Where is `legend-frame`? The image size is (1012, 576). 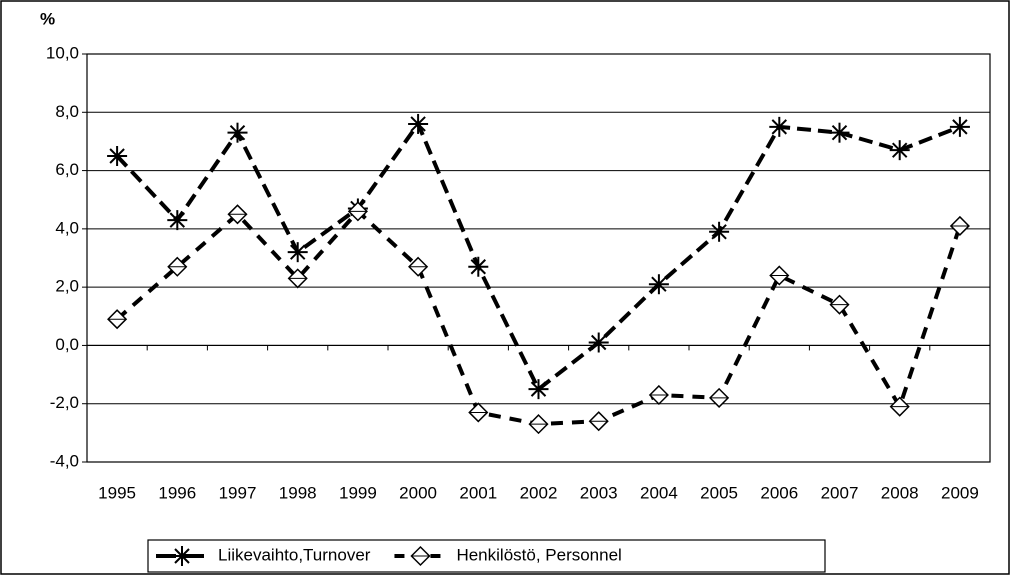 legend-frame is located at coordinates (486, 556).